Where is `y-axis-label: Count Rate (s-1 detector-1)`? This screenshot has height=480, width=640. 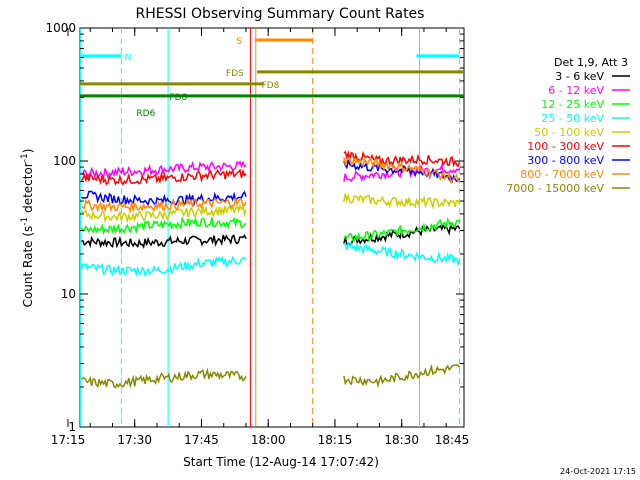
y-axis-label: Count Rate (s-1 detector-1) is located at coordinates (27, 228).